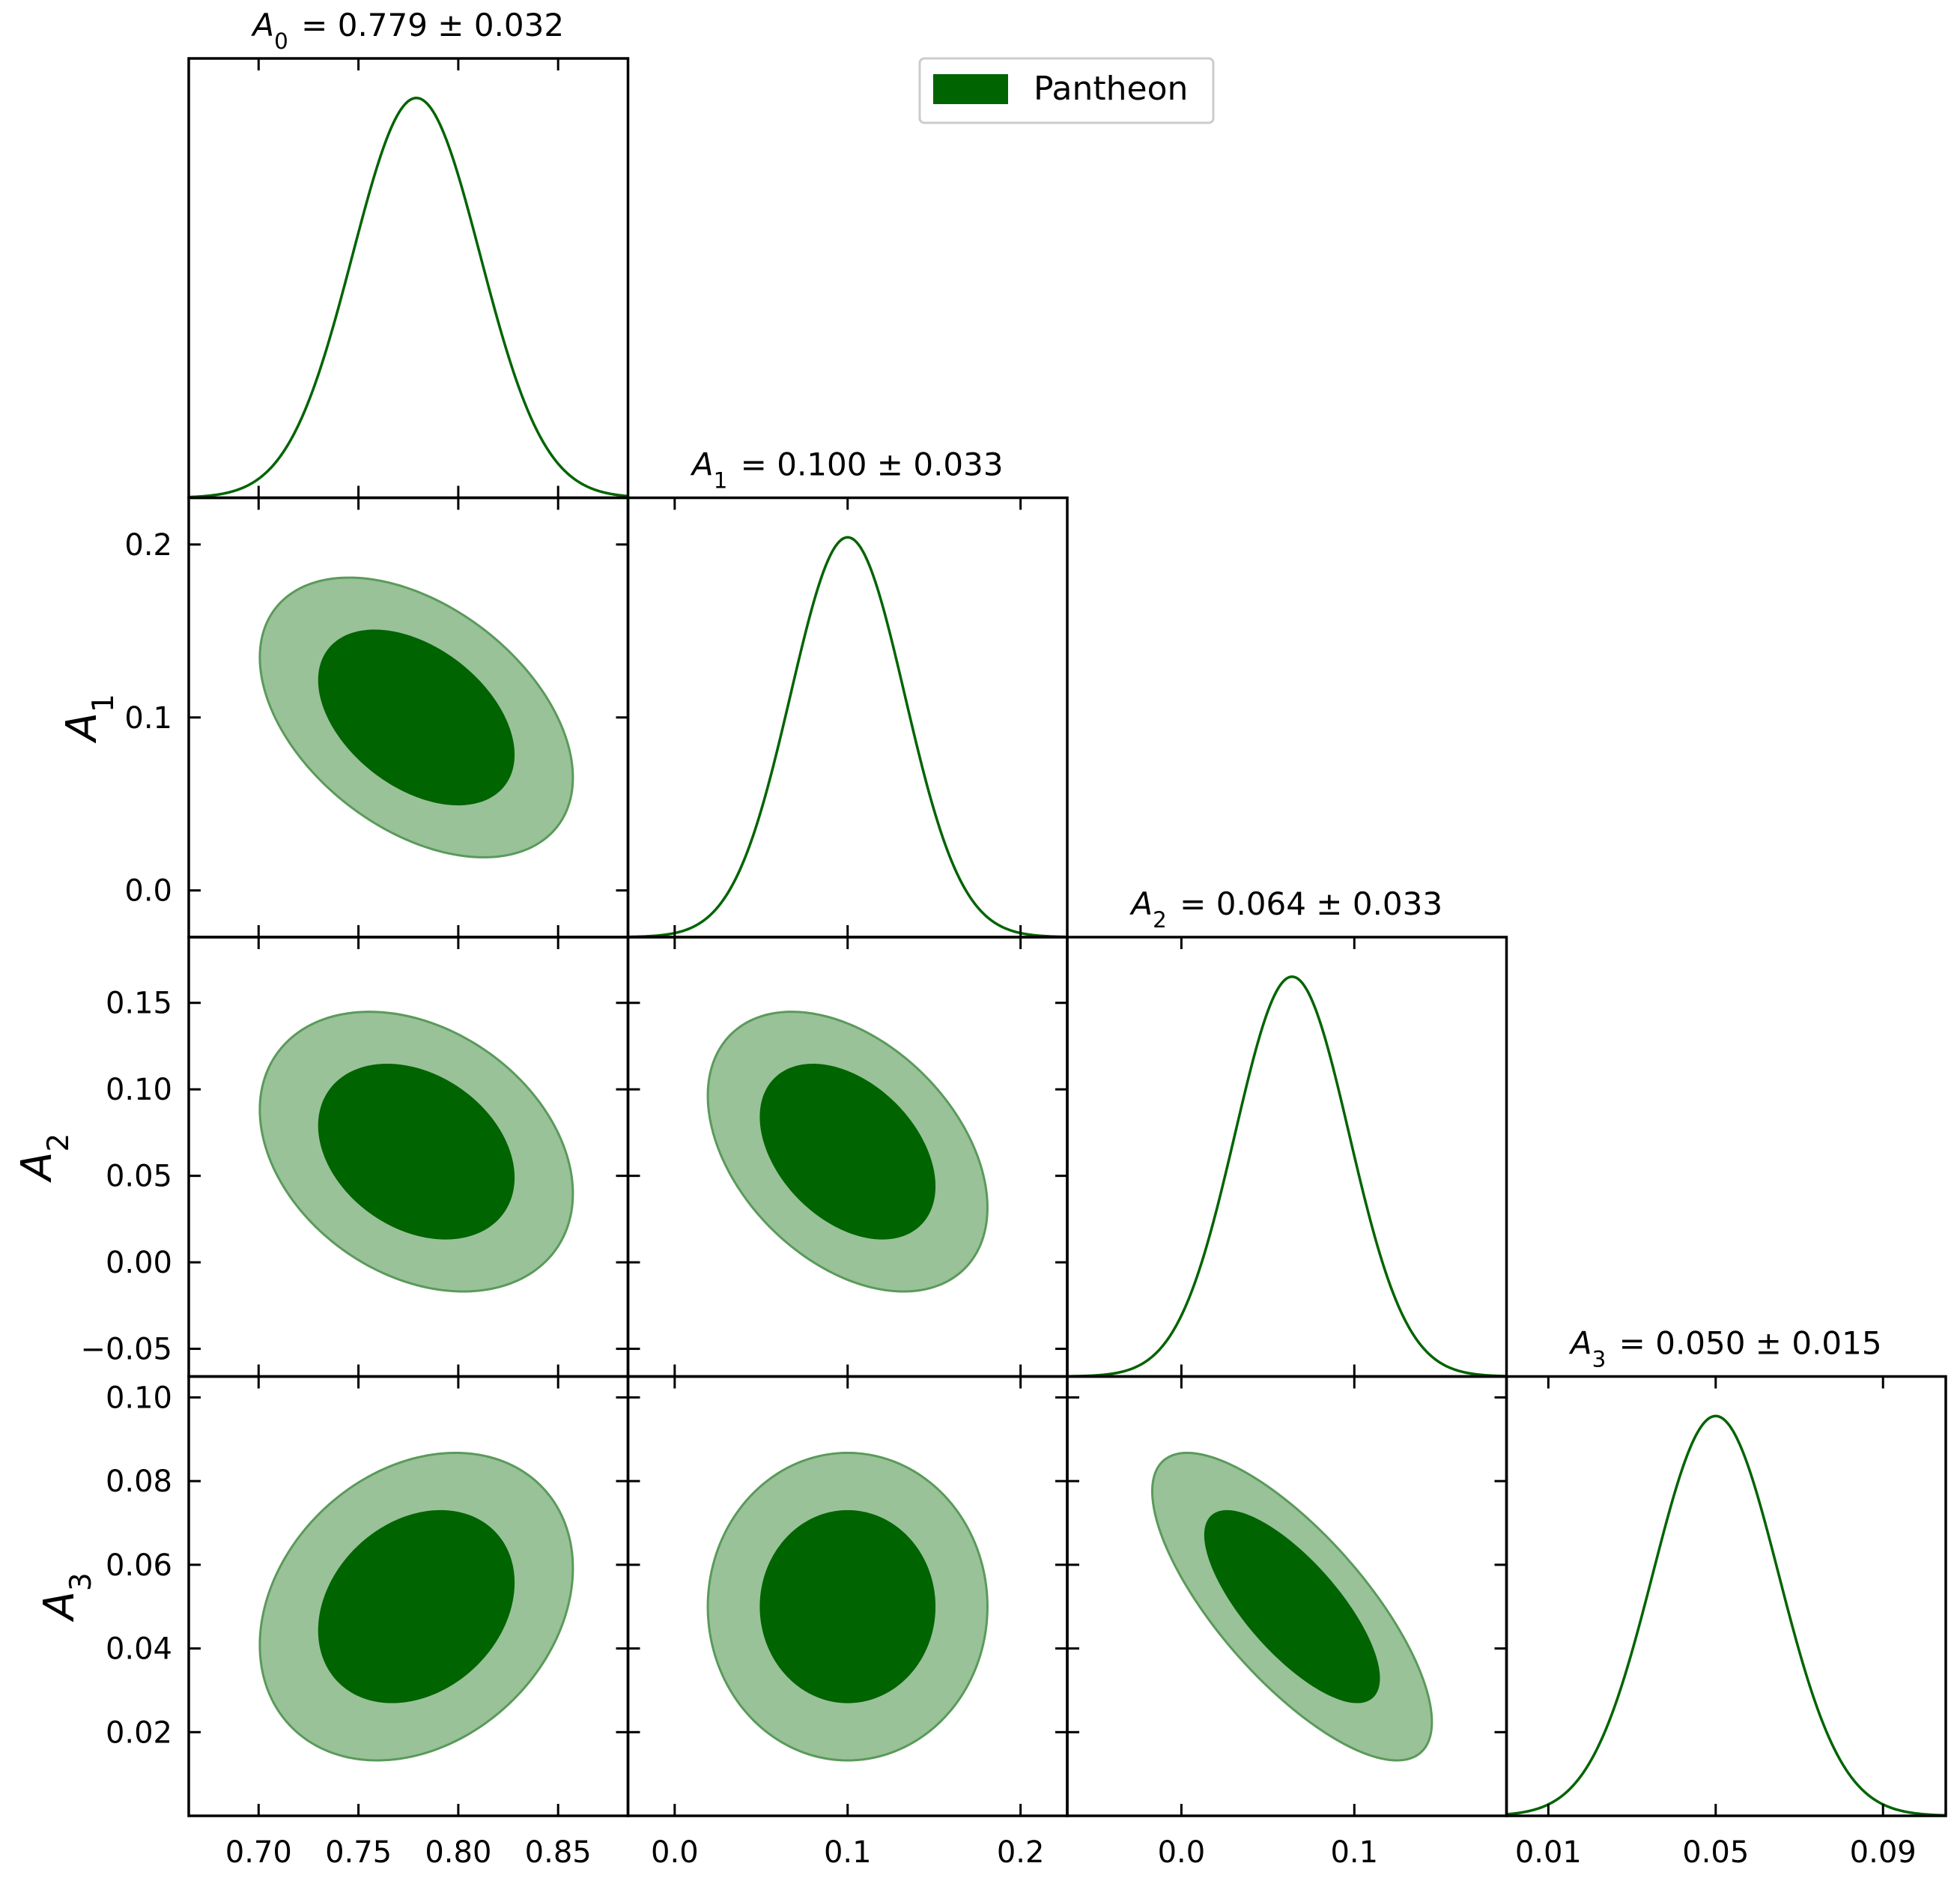 This screenshot has height=1890, width=1960. What do you see at coordinates (258, 1852) in the screenshot?
I see `x-tick-label: 0.70` at bounding box center [258, 1852].